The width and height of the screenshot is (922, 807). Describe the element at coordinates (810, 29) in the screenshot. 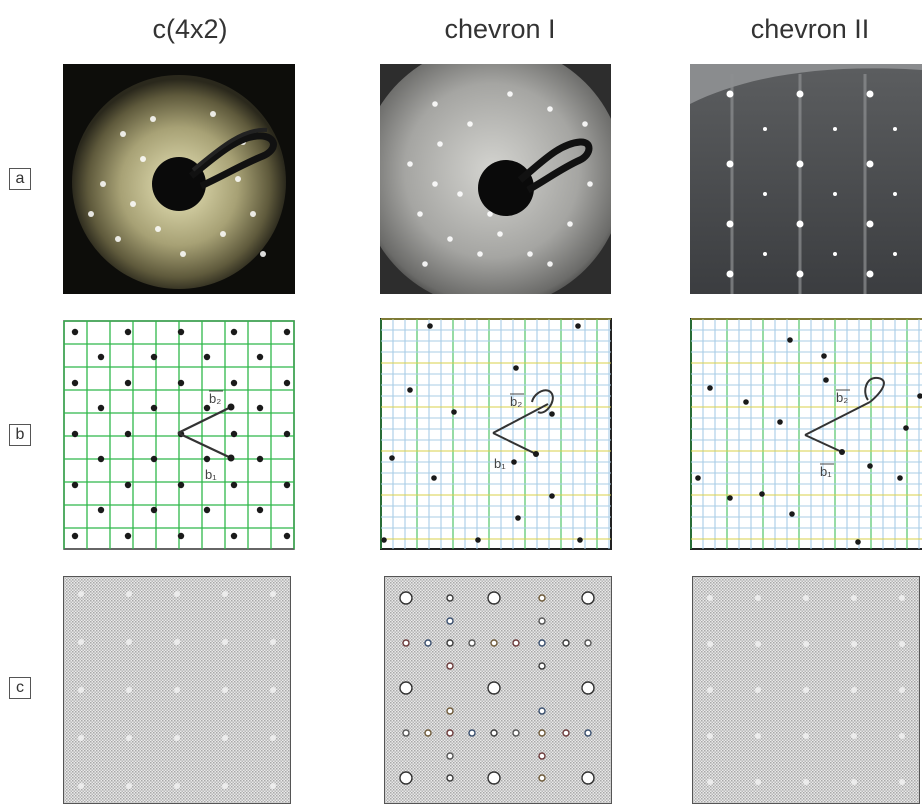

I see `column-title-chevron-ii: chevron II` at that location.